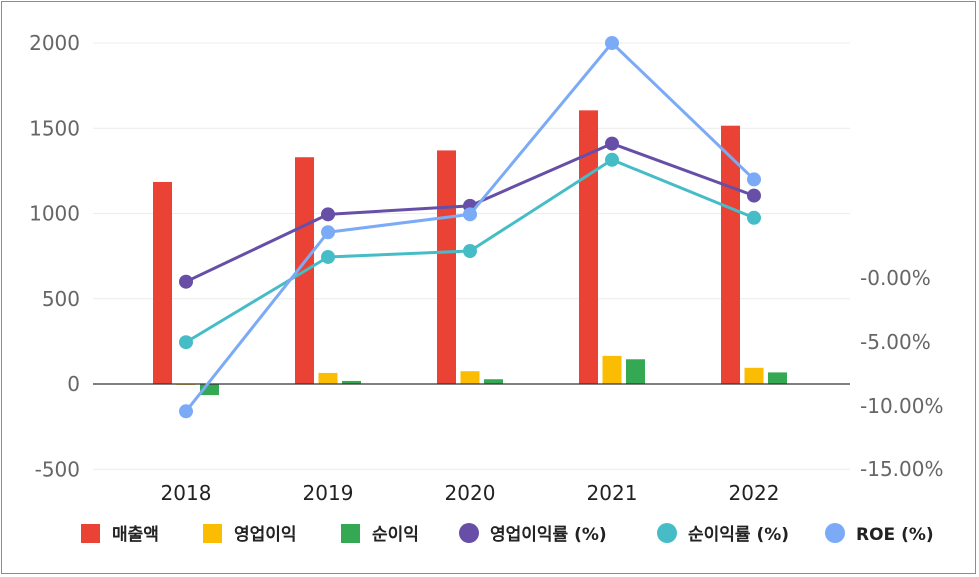 The width and height of the screenshot is (979, 577). I want to click on x-axis-ticks: 2018 2019 2020 2021 2022, so click(470, 493).